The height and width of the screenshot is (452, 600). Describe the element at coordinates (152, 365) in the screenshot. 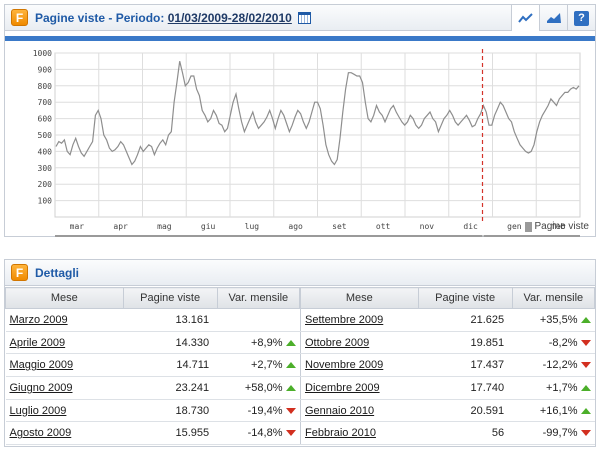

I see `table-row: Maggio 2009 14.711 +2,7%` at that location.